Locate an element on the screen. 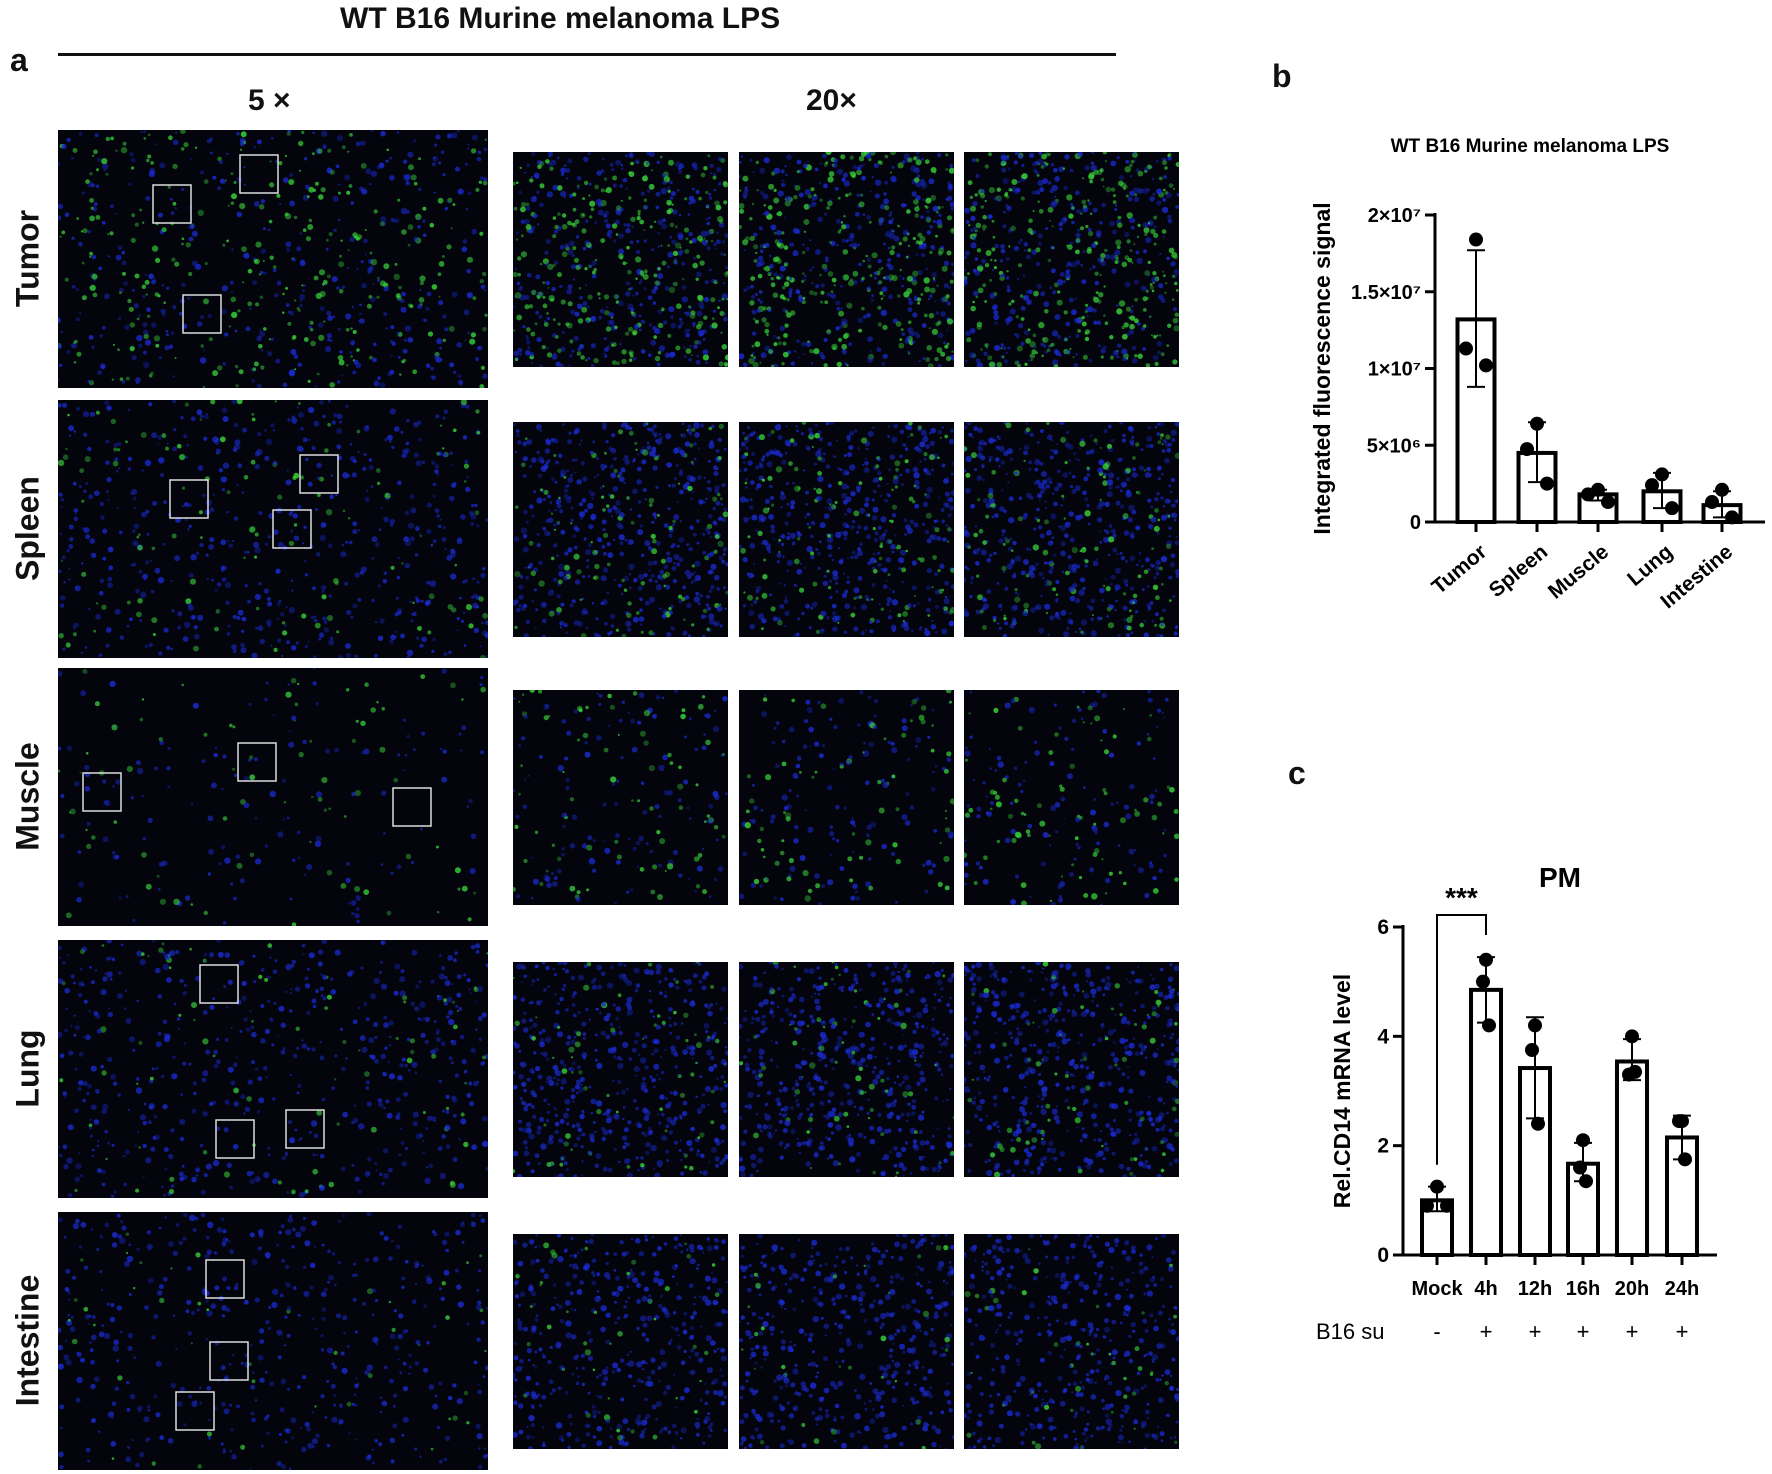  chart-0-x-tick-label: Spleen is located at coordinates (1519, 571).